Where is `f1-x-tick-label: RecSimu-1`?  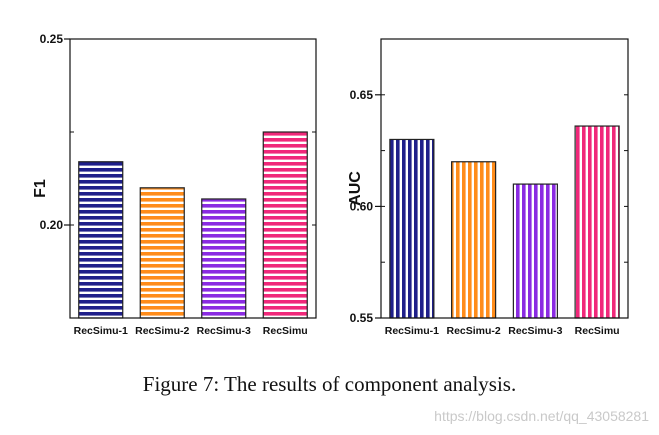 f1-x-tick-label: RecSimu-1 is located at coordinates (101, 331).